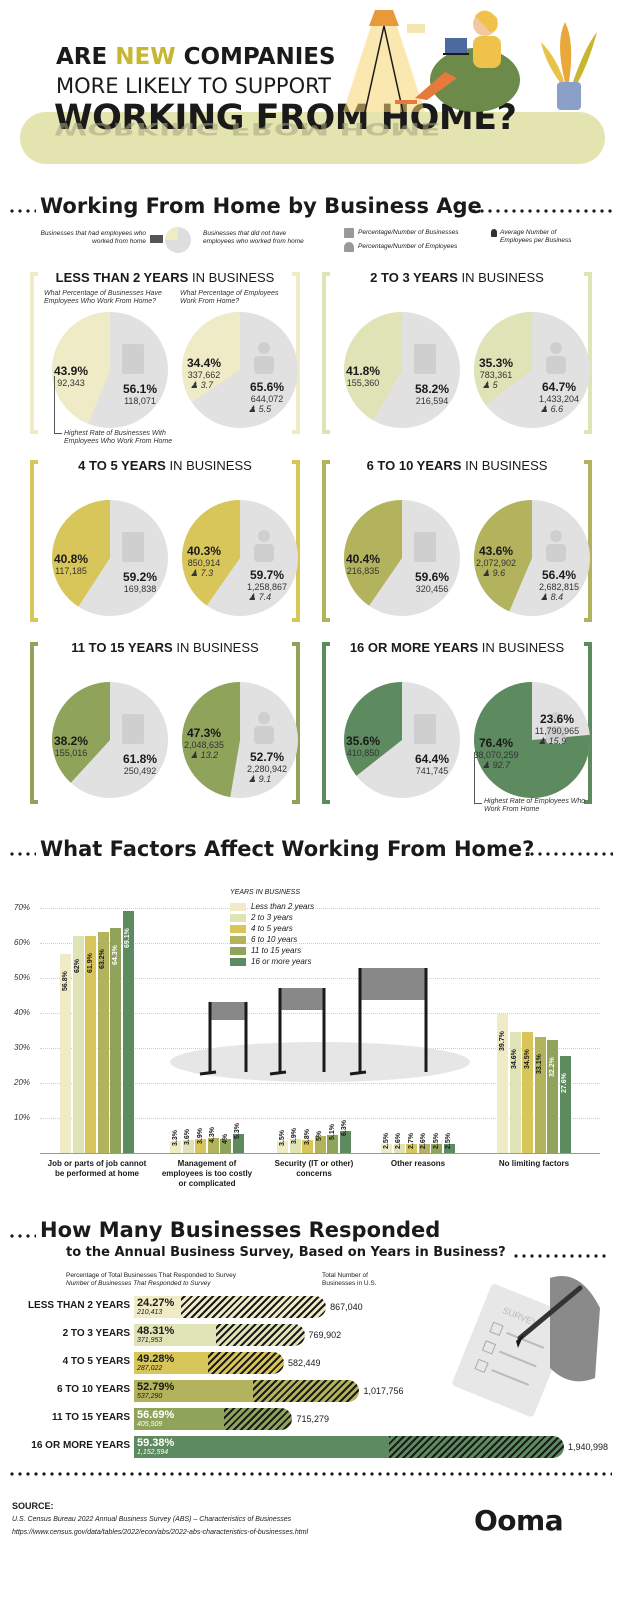 Image resolution: width=630 pixels, height=1600 pixels. What do you see at coordinates (494, 573) in the screenshot?
I see `employees-yes-avg: ♟ 9.6` at bounding box center [494, 573].